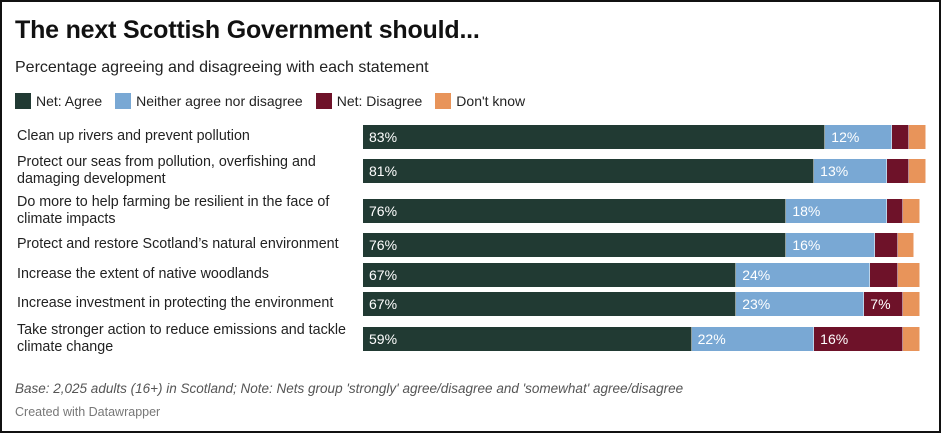 This screenshot has width=941, height=433. I want to click on data-label: 7%, so click(880, 304).